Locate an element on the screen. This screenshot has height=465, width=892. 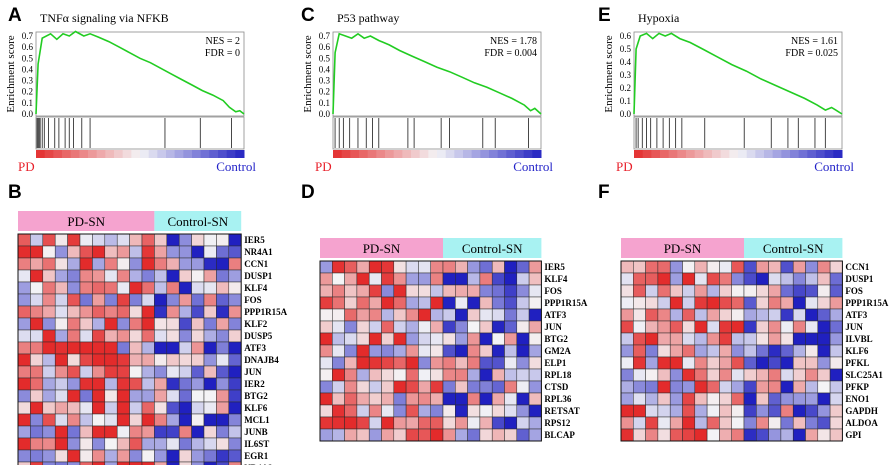
gsea-title: Hypoxia is located at coordinates (659, 18).